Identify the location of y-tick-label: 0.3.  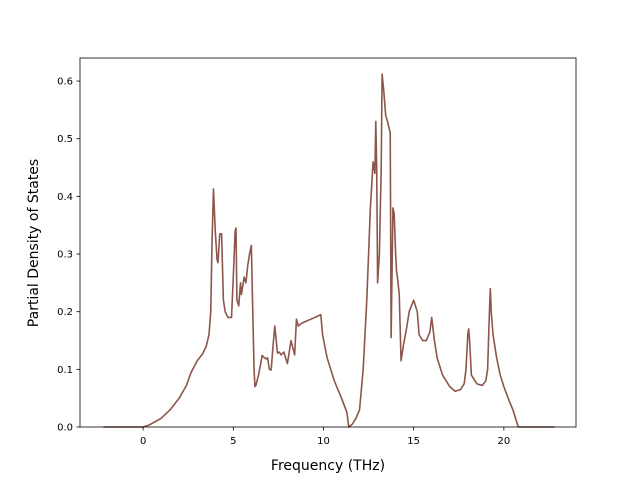
(65, 255).